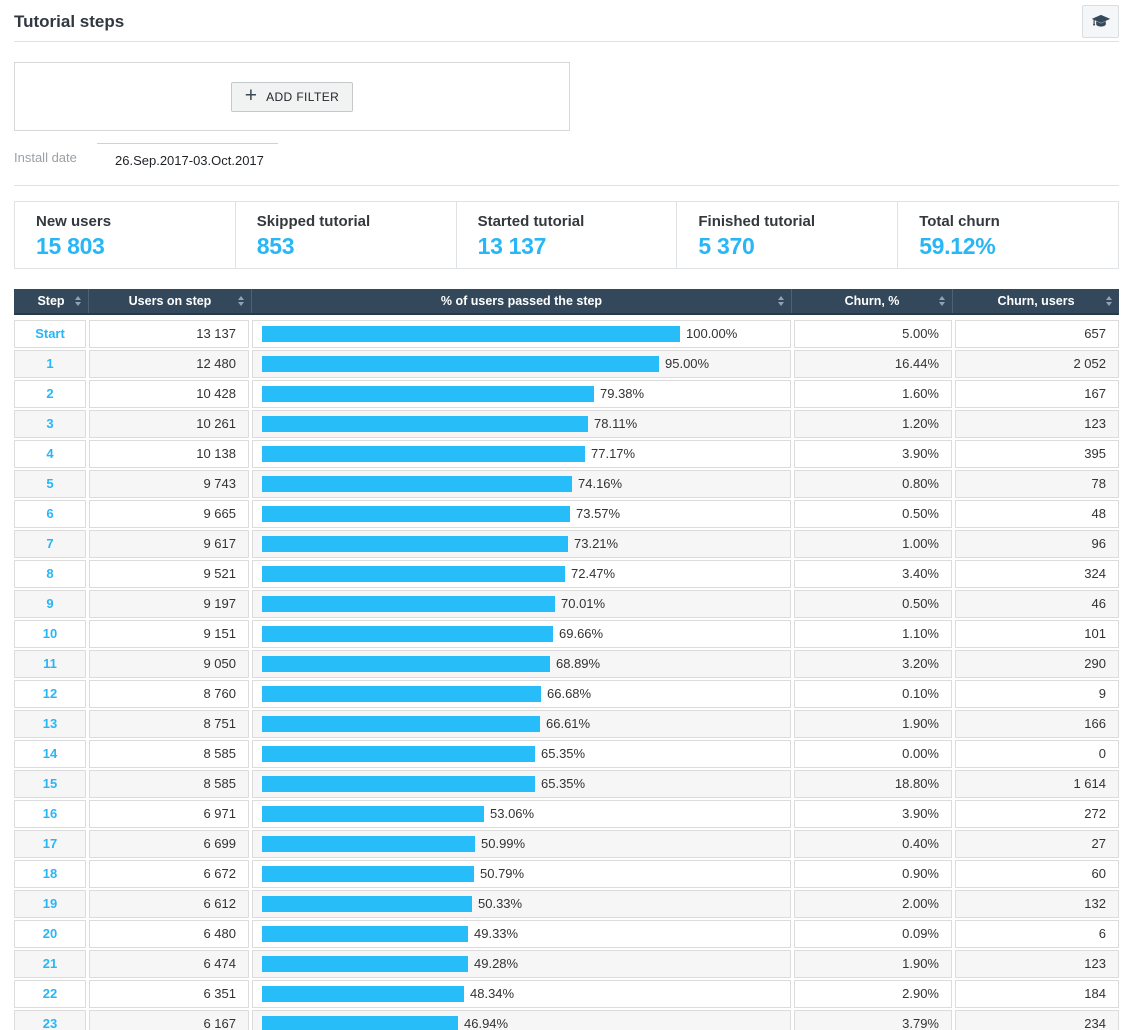  What do you see at coordinates (616, 423) in the screenshot?
I see `passed-label: 78.11%` at bounding box center [616, 423].